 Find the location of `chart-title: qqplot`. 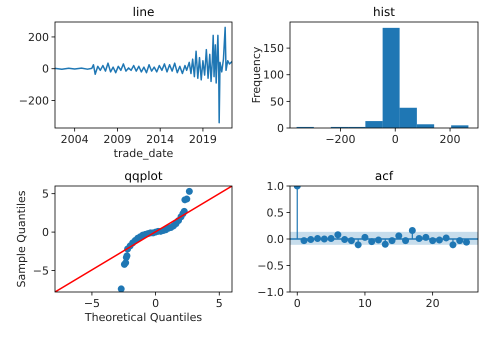

chart-title: qqplot is located at coordinates (143, 176).